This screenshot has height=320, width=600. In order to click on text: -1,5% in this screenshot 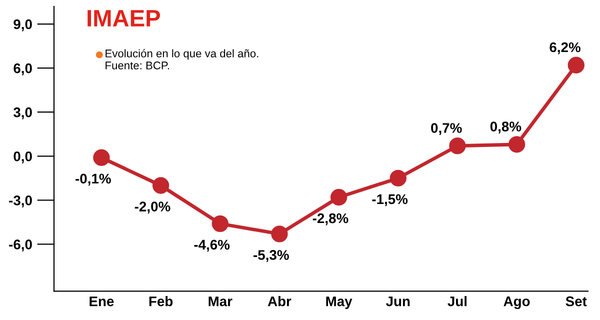, I will do `click(390, 200)`.